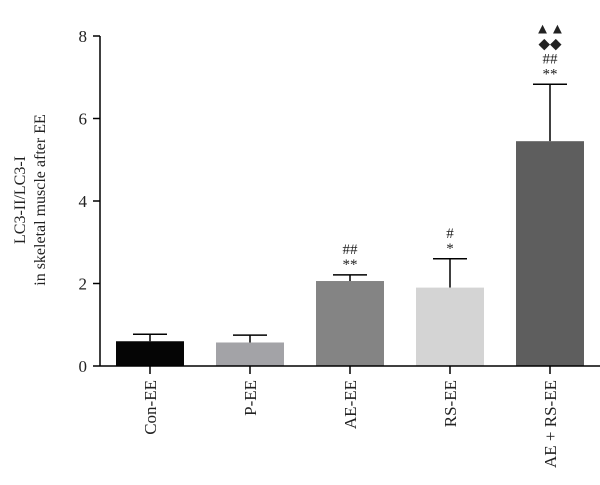  I want to click on bar-group-4: **##◆◆▲▲, so click(550, 193).